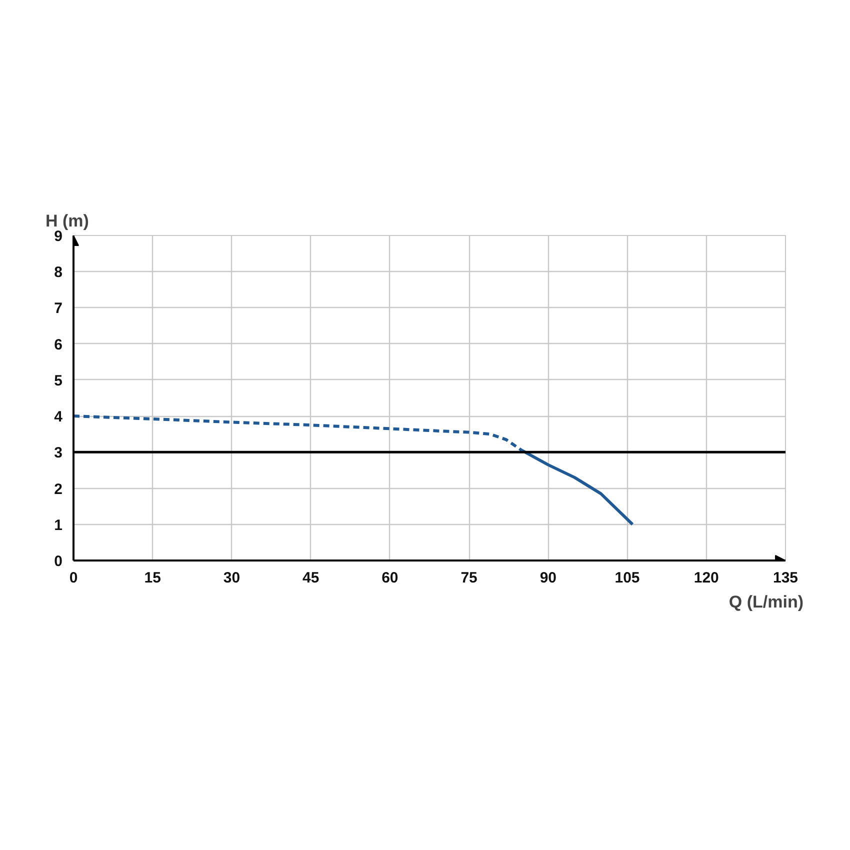 The height and width of the screenshot is (850, 850). What do you see at coordinates (231, 578) in the screenshot?
I see `x-tick-label: 30` at bounding box center [231, 578].